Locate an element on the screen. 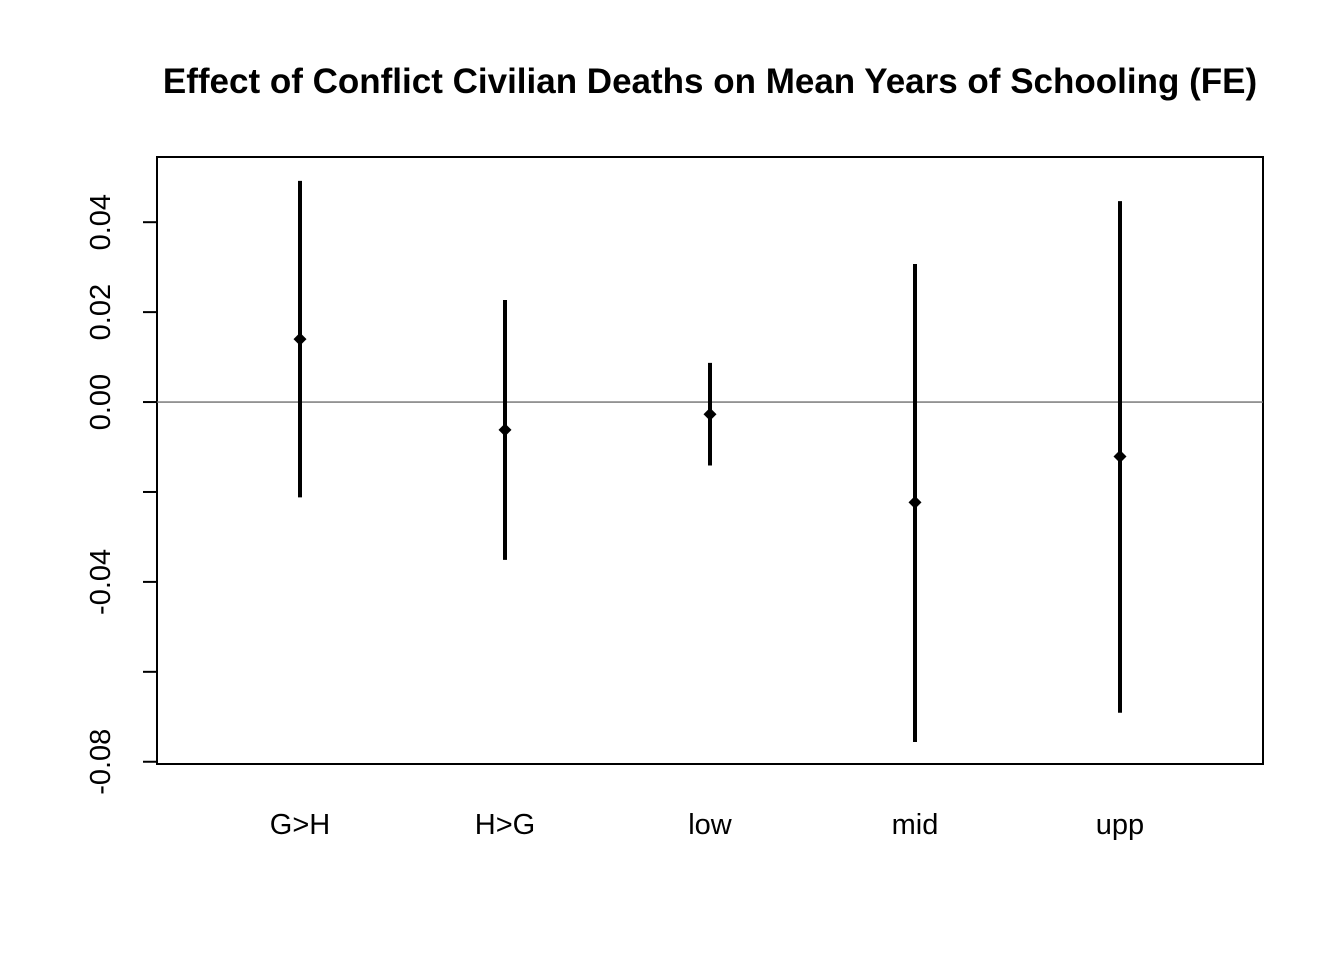 The height and width of the screenshot is (960, 1344). x-tick-label: H>G is located at coordinates (505, 825).